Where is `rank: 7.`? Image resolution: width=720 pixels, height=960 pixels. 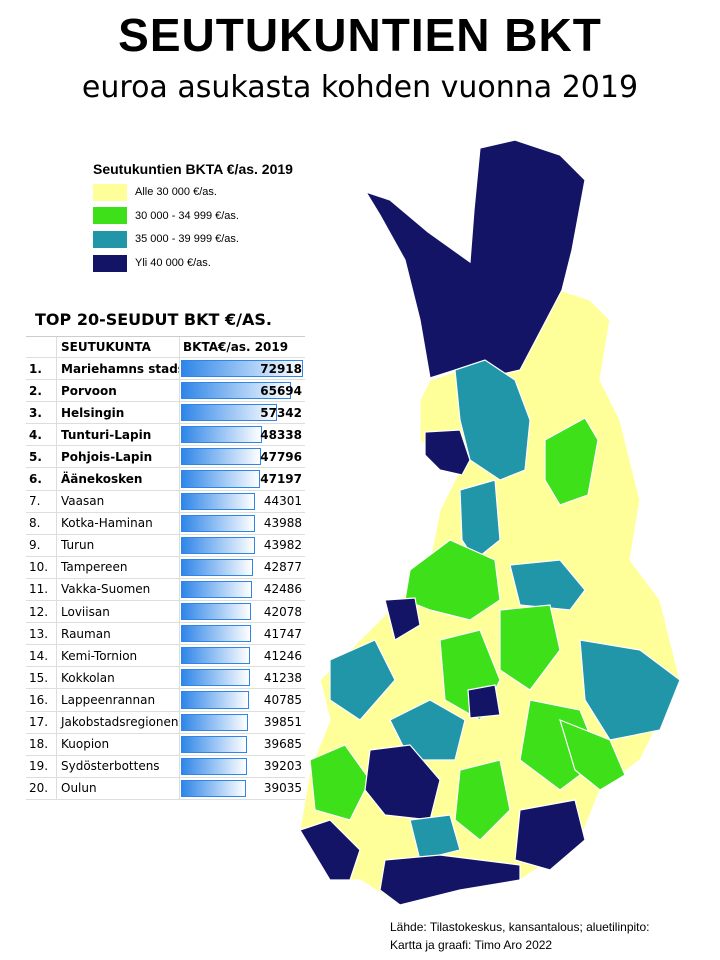
rank: 7. is located at coordinates (41, 501).